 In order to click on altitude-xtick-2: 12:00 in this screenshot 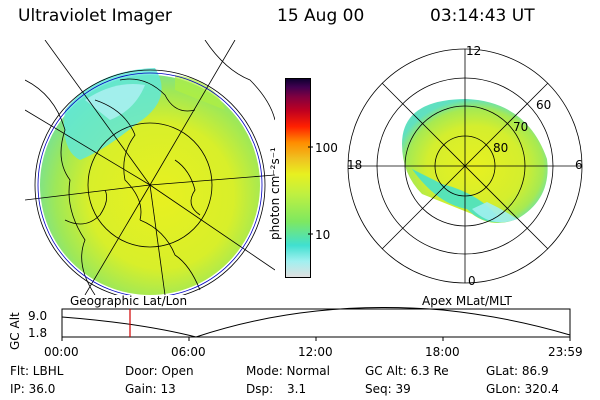, I will do `click(315, 352)`.